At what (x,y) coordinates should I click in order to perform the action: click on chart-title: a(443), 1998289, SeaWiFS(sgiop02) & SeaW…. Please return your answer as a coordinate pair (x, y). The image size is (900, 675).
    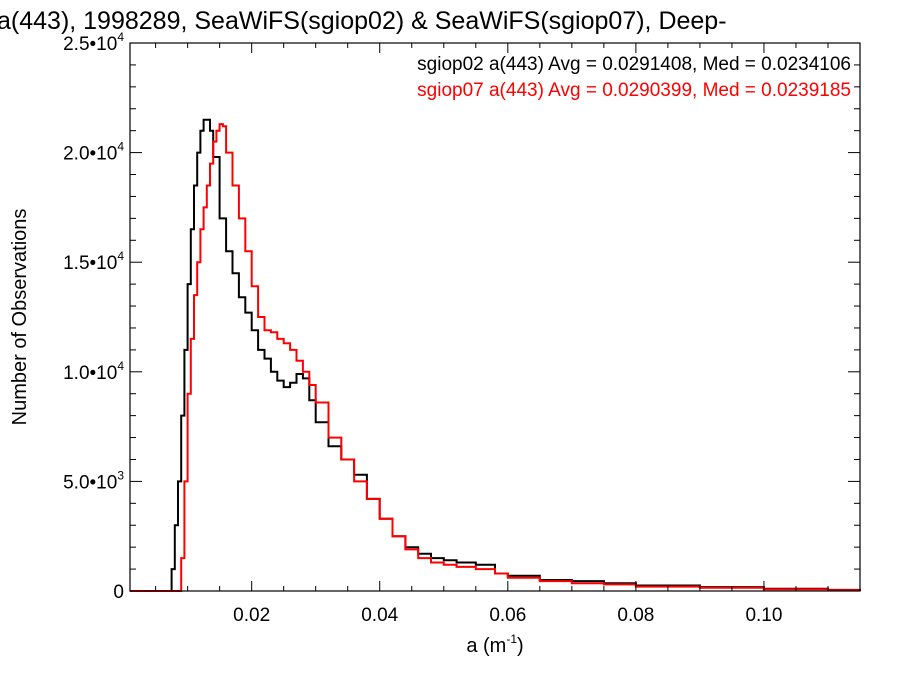
    Looking at the image, I should click on (363, 21).